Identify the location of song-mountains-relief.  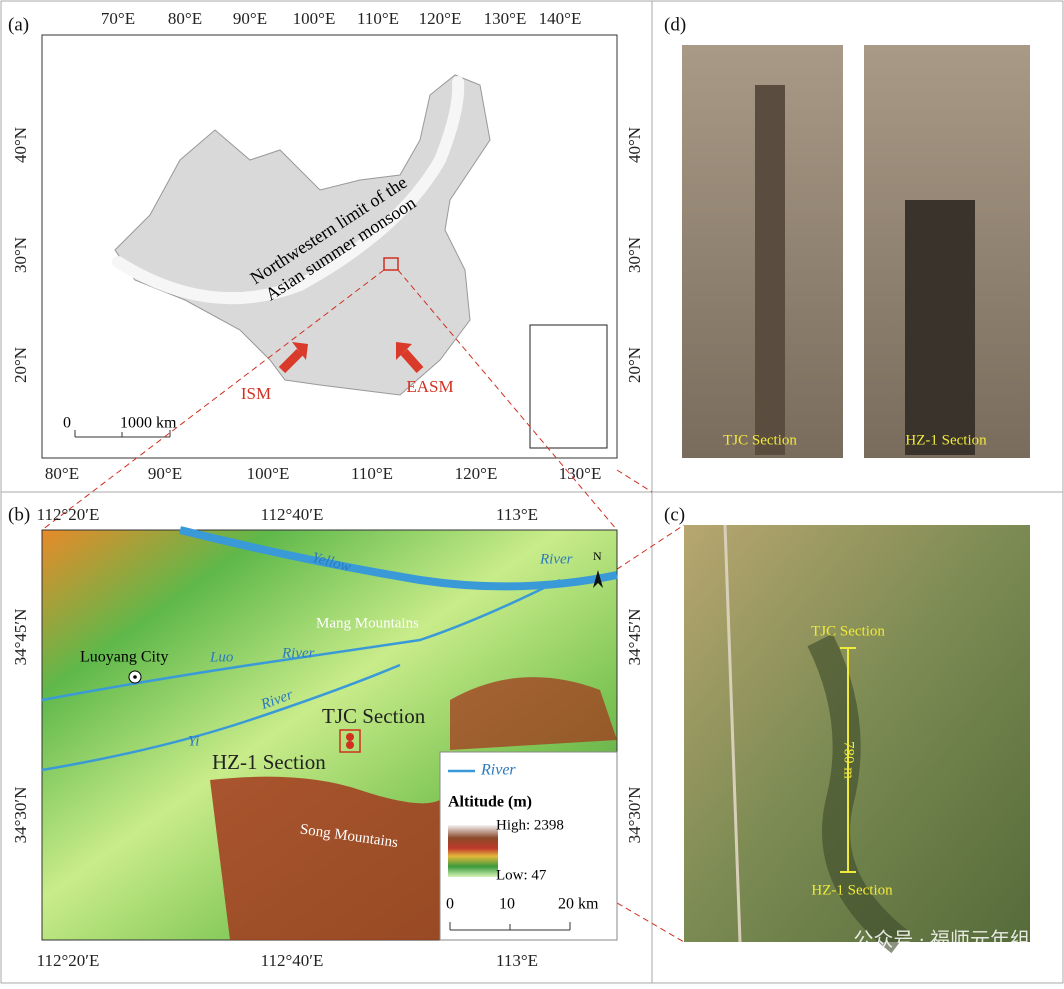
(325, 858).